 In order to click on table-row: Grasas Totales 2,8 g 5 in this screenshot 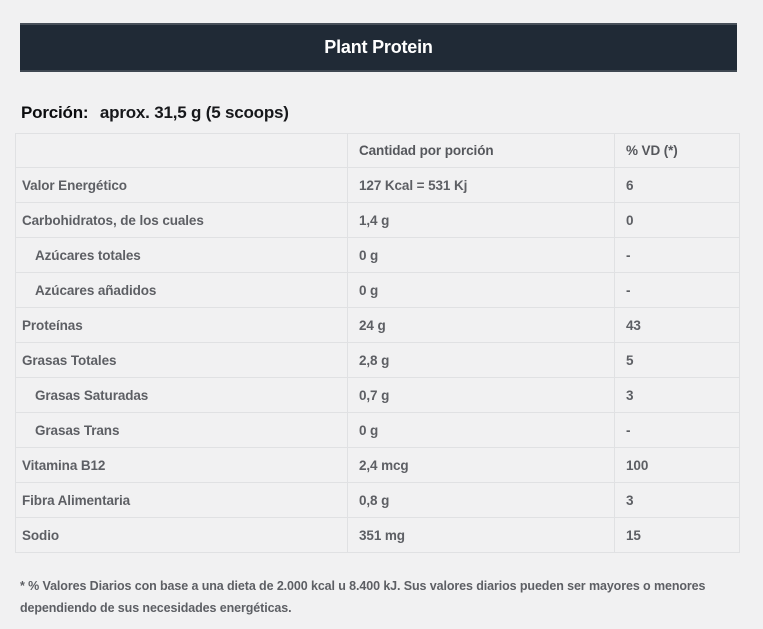, I will do `click(377, 360)`.